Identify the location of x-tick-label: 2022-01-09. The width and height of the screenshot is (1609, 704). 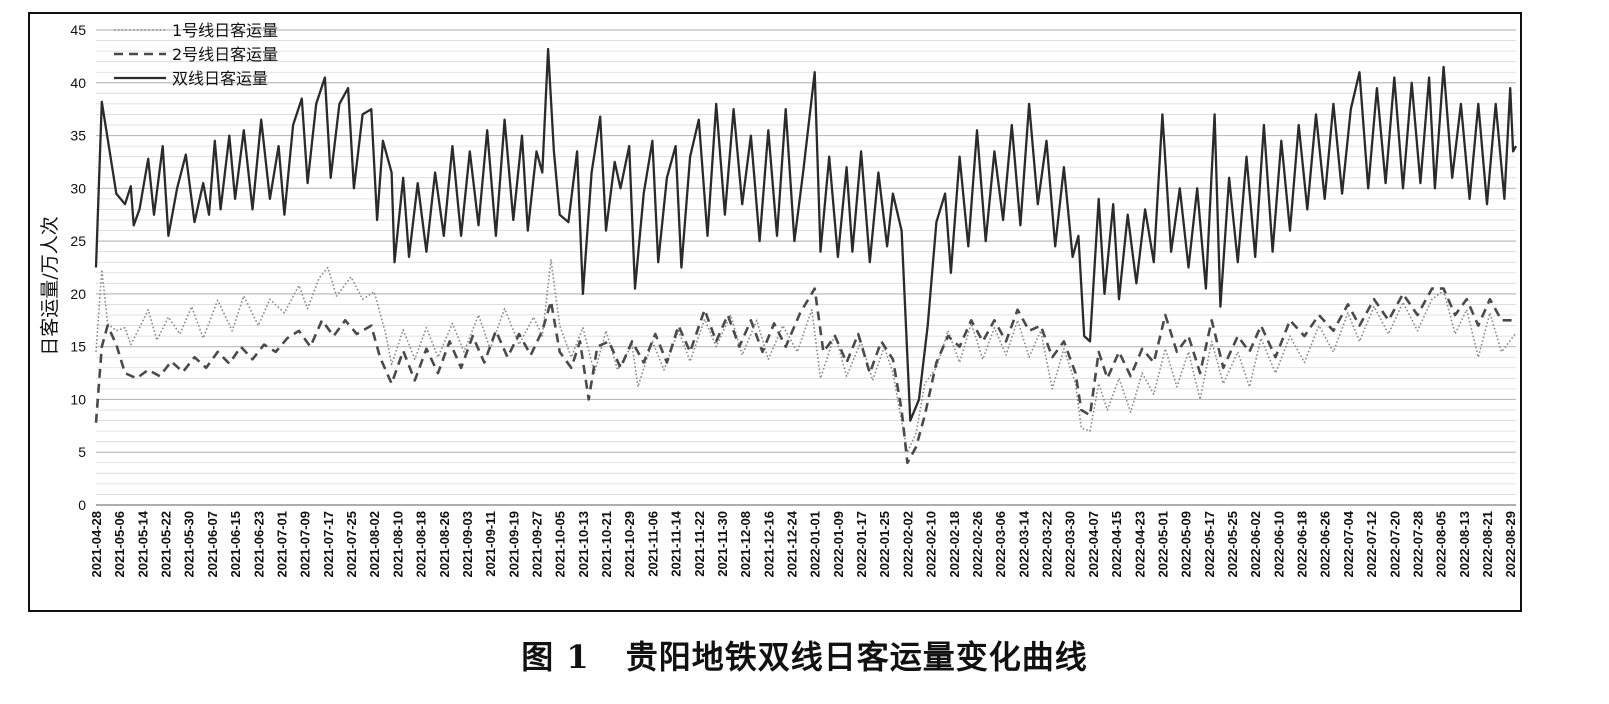
(838, 544).